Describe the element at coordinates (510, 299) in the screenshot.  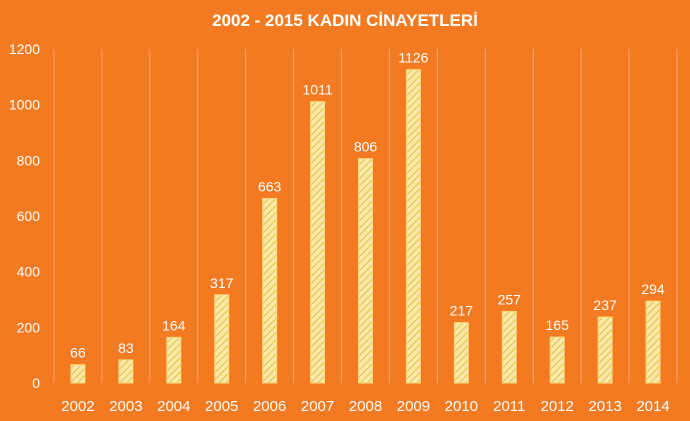
I see `data-label: 257` at that location.